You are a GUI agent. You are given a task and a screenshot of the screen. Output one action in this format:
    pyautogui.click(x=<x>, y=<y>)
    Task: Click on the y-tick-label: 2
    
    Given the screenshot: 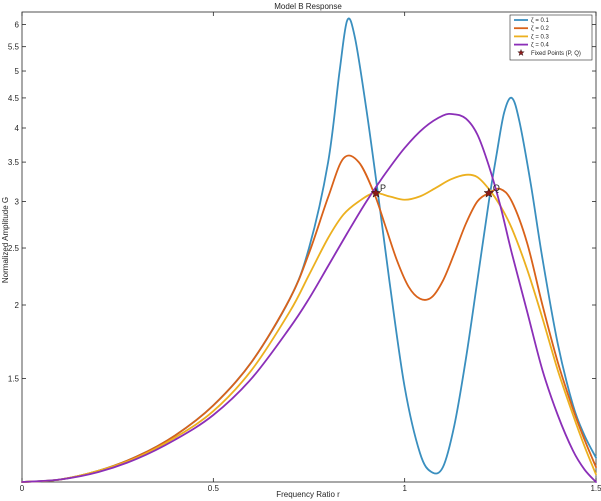 What is the action you would take?
    pyautogui.click(x=17, y=305)
    